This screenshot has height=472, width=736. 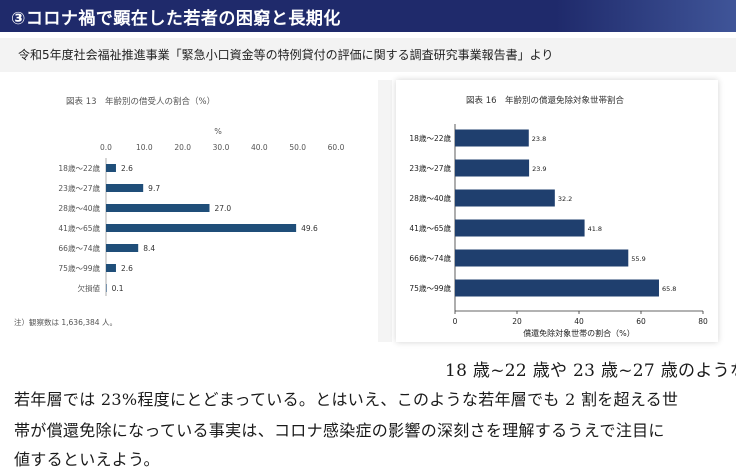 What do you see at coordinates (218, 131) in the screenshot?
I see `chart1-unit-label: %` at bounding box center [218, 131].